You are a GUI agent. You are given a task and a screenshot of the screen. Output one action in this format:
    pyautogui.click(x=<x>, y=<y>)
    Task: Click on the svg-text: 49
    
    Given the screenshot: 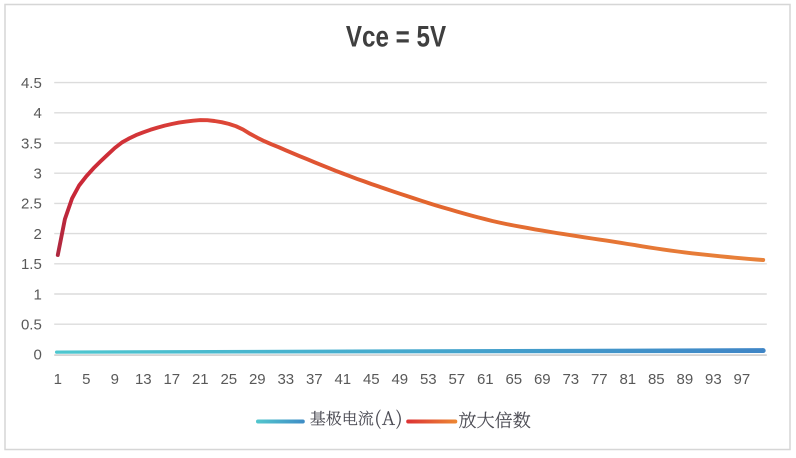 What is the action you would take?
    pyautogui.click(x=399, y=379)
    